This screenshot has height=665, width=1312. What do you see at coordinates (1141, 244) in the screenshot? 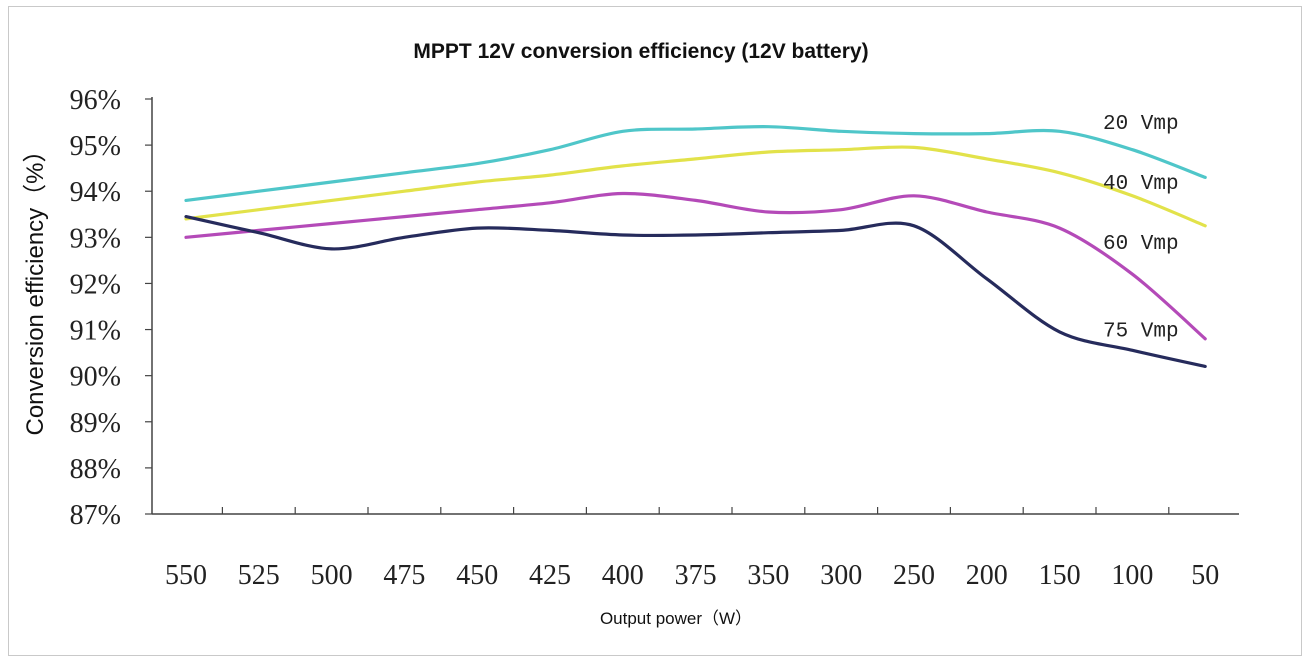
I see `series-label-60-vmp: 60 Vmp` at bounding box center [1141, 244].